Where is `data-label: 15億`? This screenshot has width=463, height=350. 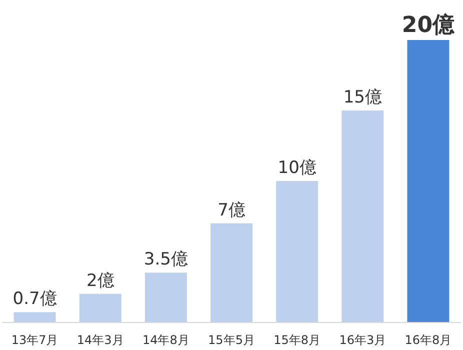 data-label: 15億 is located at coordinates (362, 98).